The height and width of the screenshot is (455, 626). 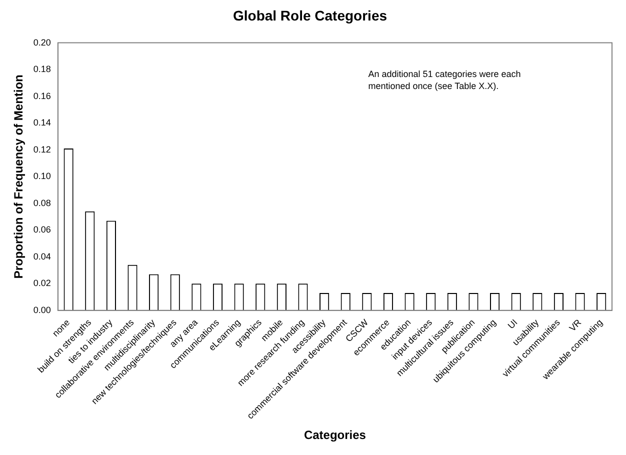 What do you see at coordinates (335, 435) in the screenshot?
I see `x-axis-title: Categories` at bounding box center [335, 435].